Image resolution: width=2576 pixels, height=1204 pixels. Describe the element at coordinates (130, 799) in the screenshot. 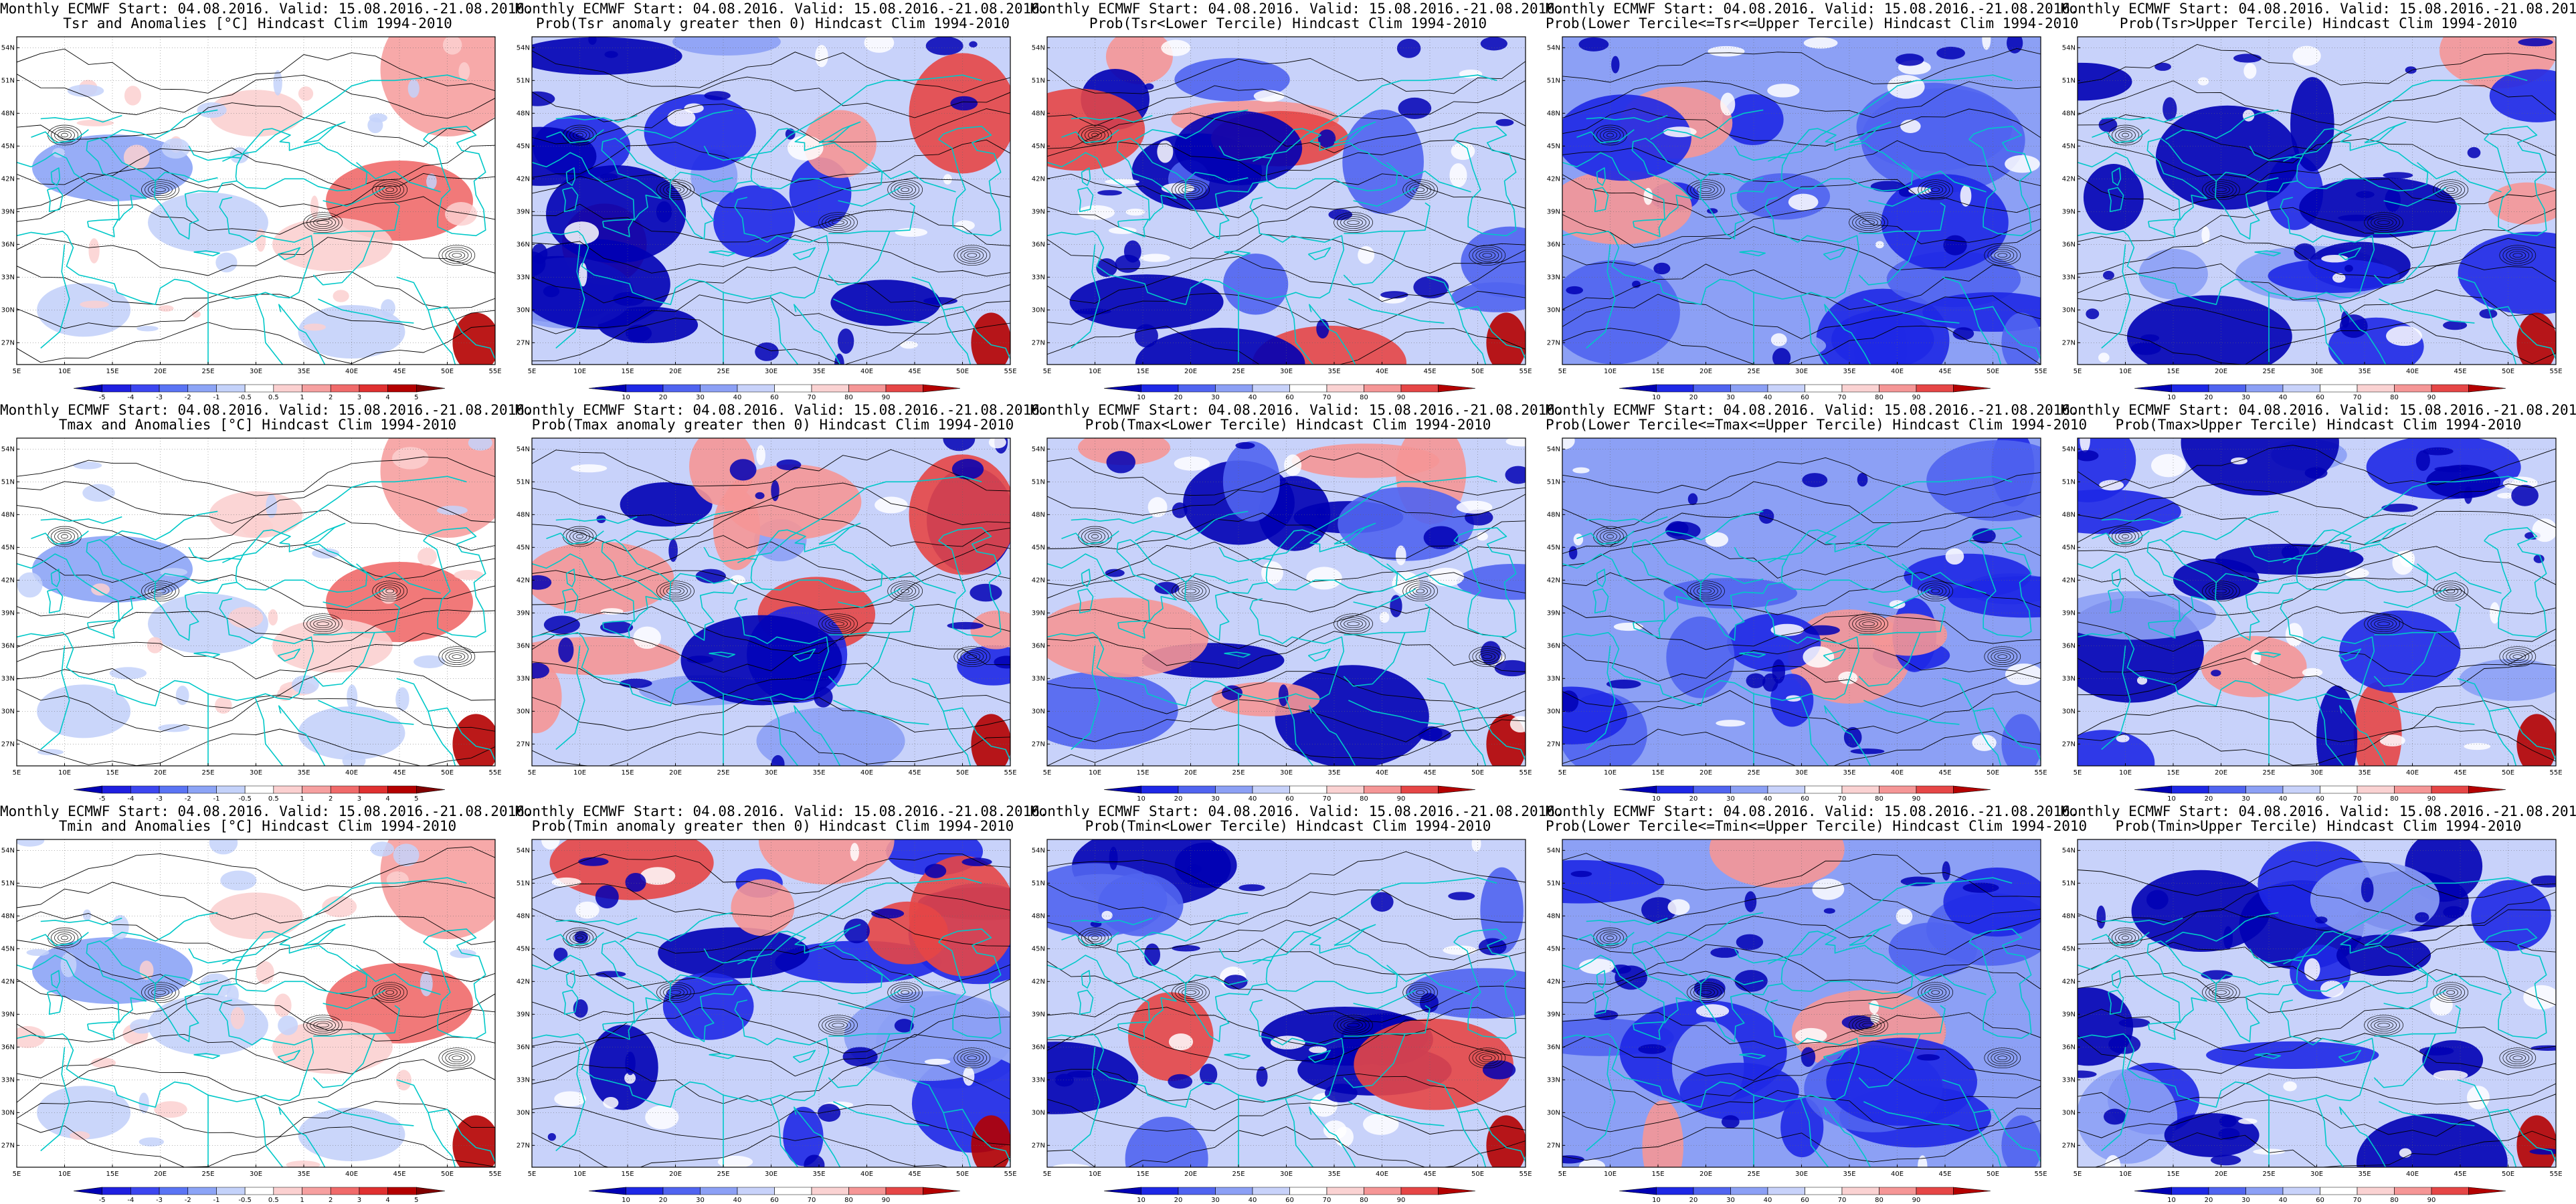

I see `colorbar-label: -4` at that location.